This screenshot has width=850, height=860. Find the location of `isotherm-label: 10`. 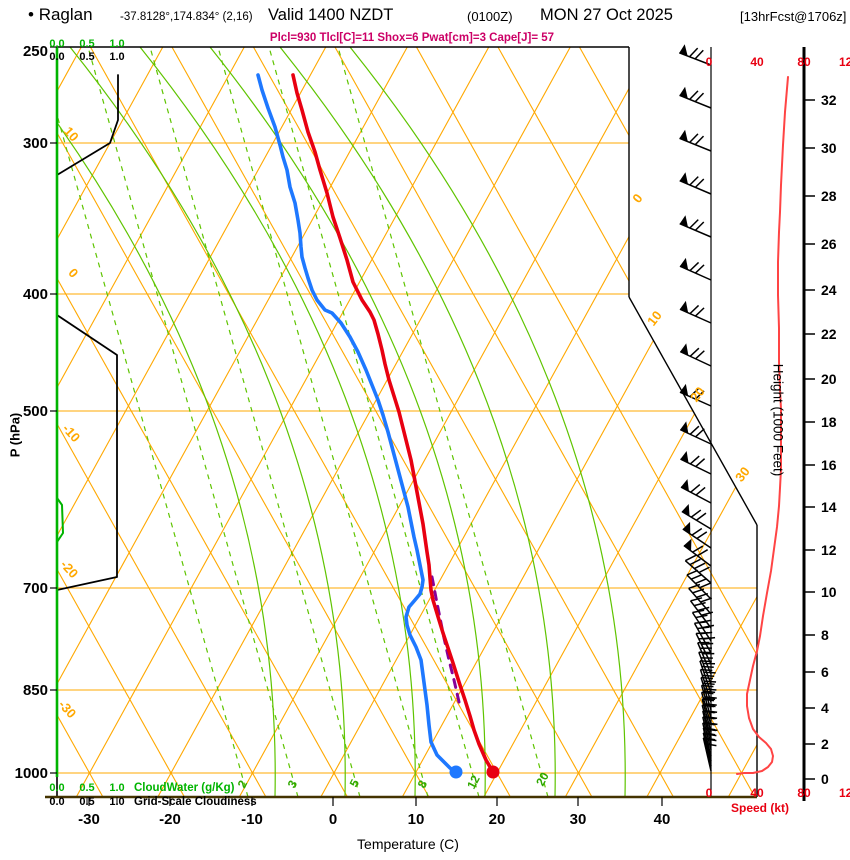

isotherm-label: 10 is located at coordinates (654, 318).